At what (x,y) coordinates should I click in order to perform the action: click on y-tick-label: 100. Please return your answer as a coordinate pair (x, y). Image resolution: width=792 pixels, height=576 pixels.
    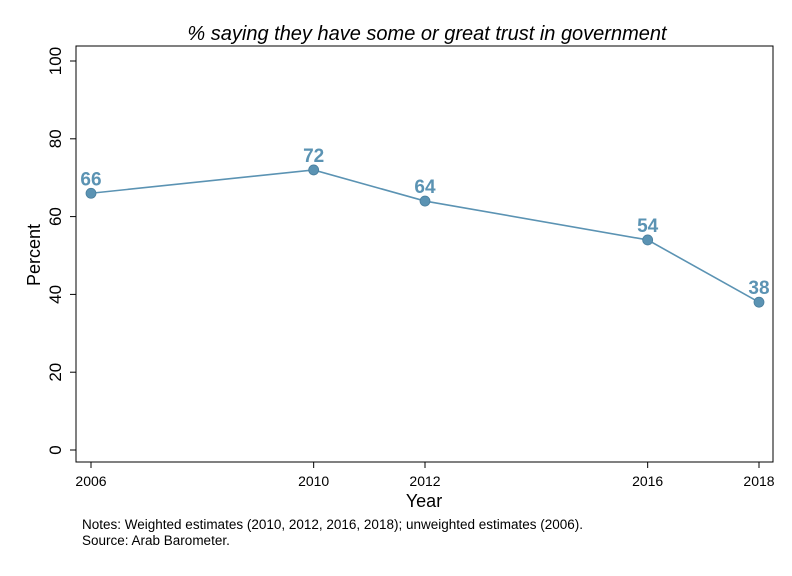
    Looking at the image, I should click on (55, 61).